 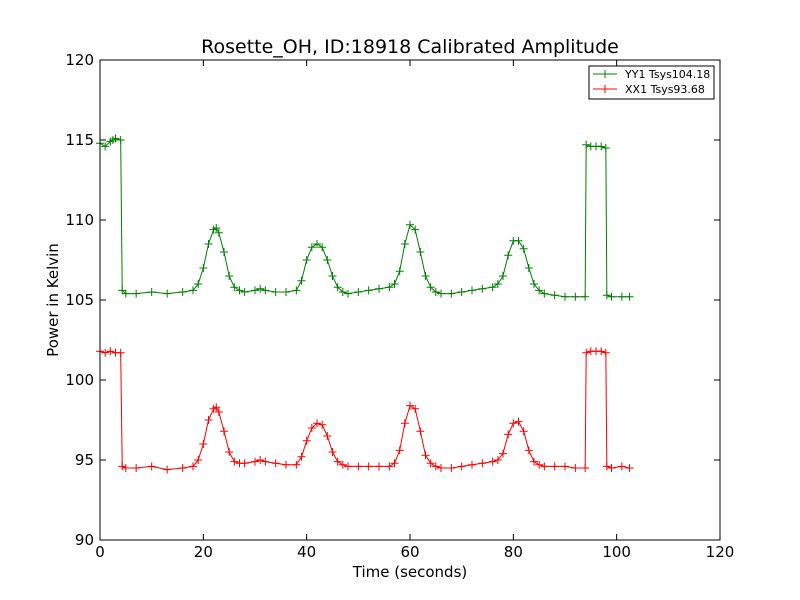 I want to click on legend-label-xx1: XX1 Tsys93.68, so click(x=665, y=89).